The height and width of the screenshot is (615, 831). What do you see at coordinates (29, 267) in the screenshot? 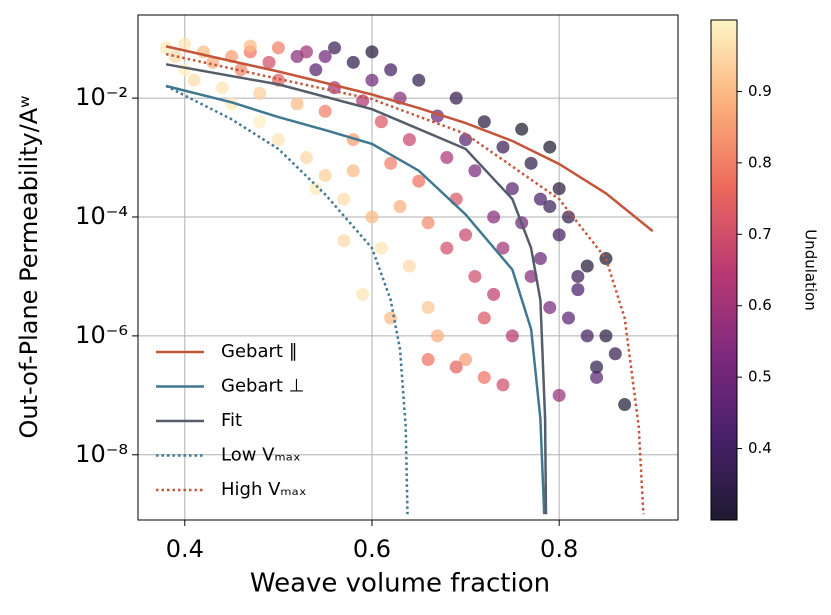
I see `y-axis-label: Out-of-Plane Permeability/Aʷ` at bounding box center [29, 267].